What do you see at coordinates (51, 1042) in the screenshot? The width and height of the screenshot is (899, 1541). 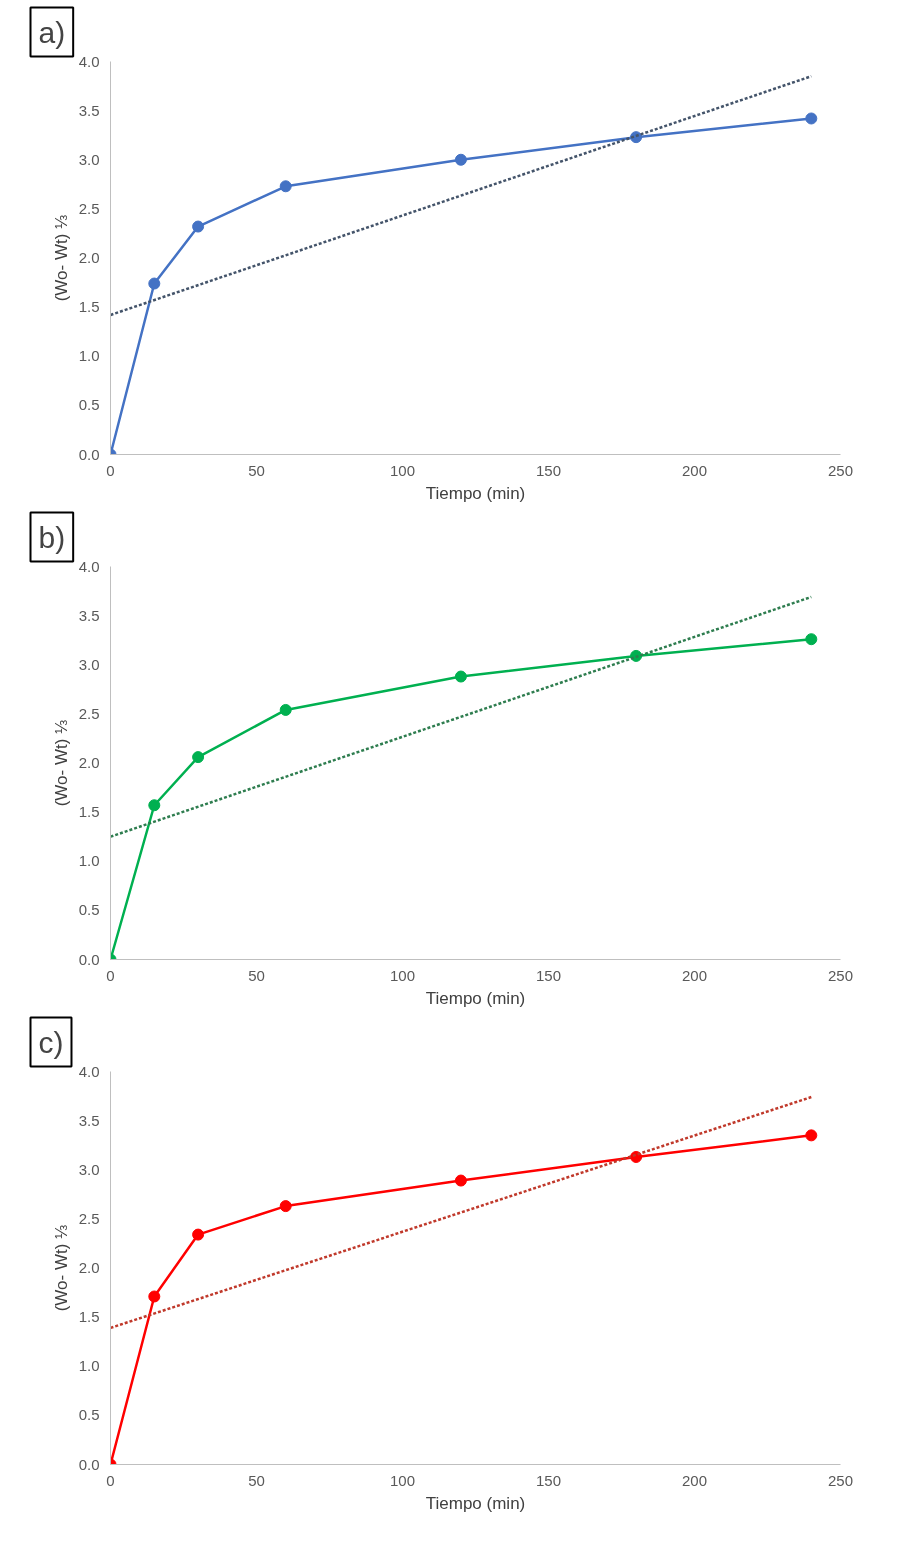 I see `text: c)` at bounding box center [51, 1042].